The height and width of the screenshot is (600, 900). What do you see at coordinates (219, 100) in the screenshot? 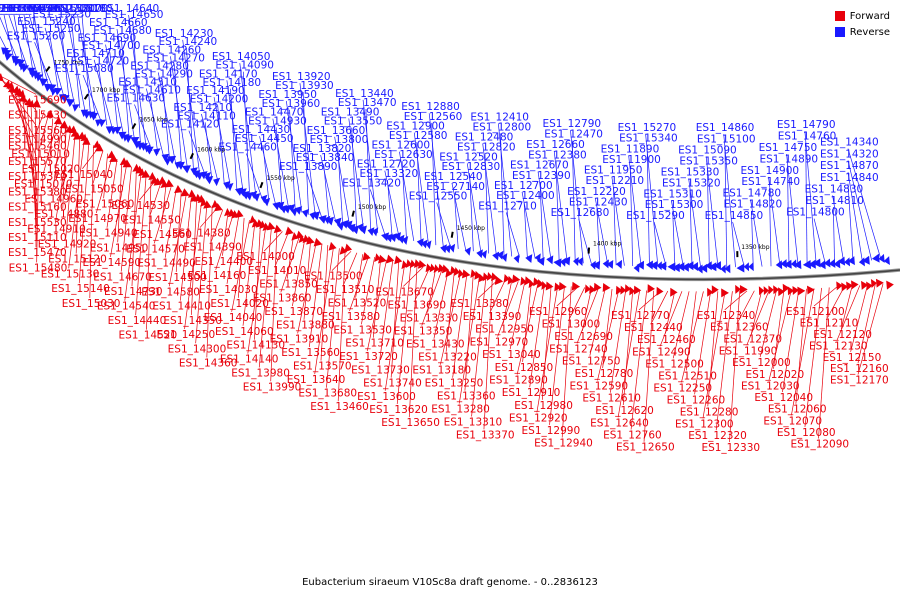
I see `reverse-gene-label: ES1_14200` at bounding box center [219, 100].